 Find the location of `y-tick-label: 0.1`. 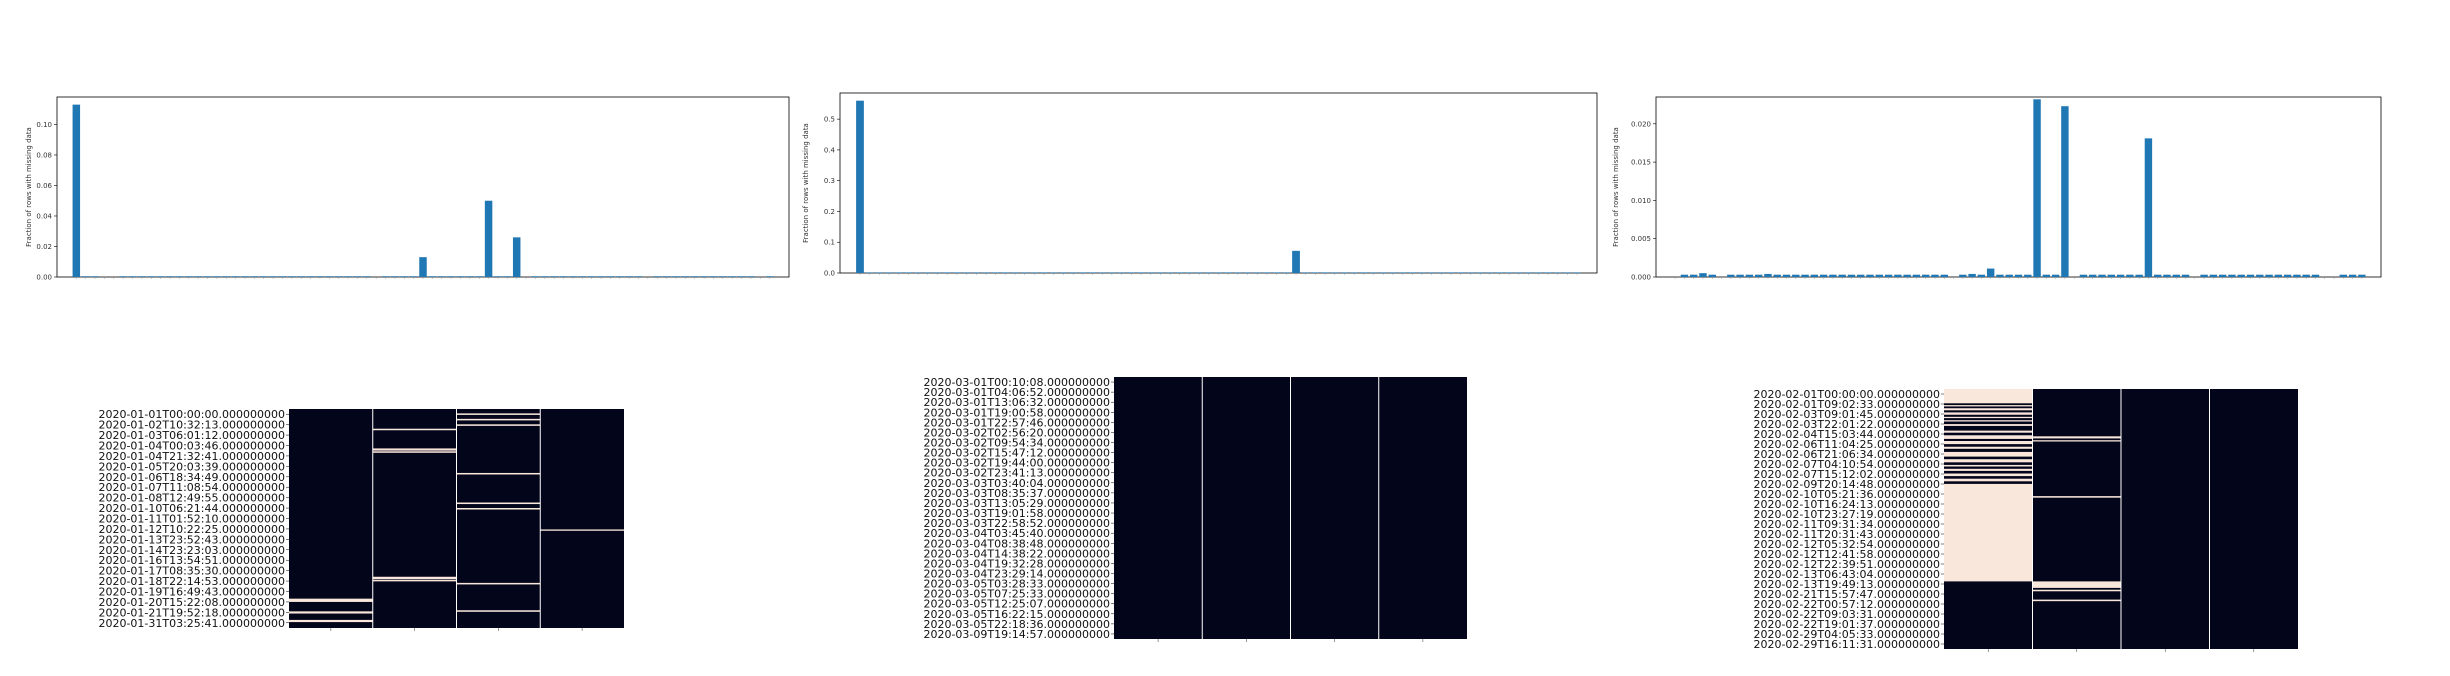

y-tick-label: 0.1 is located at coordinates (829, 243).